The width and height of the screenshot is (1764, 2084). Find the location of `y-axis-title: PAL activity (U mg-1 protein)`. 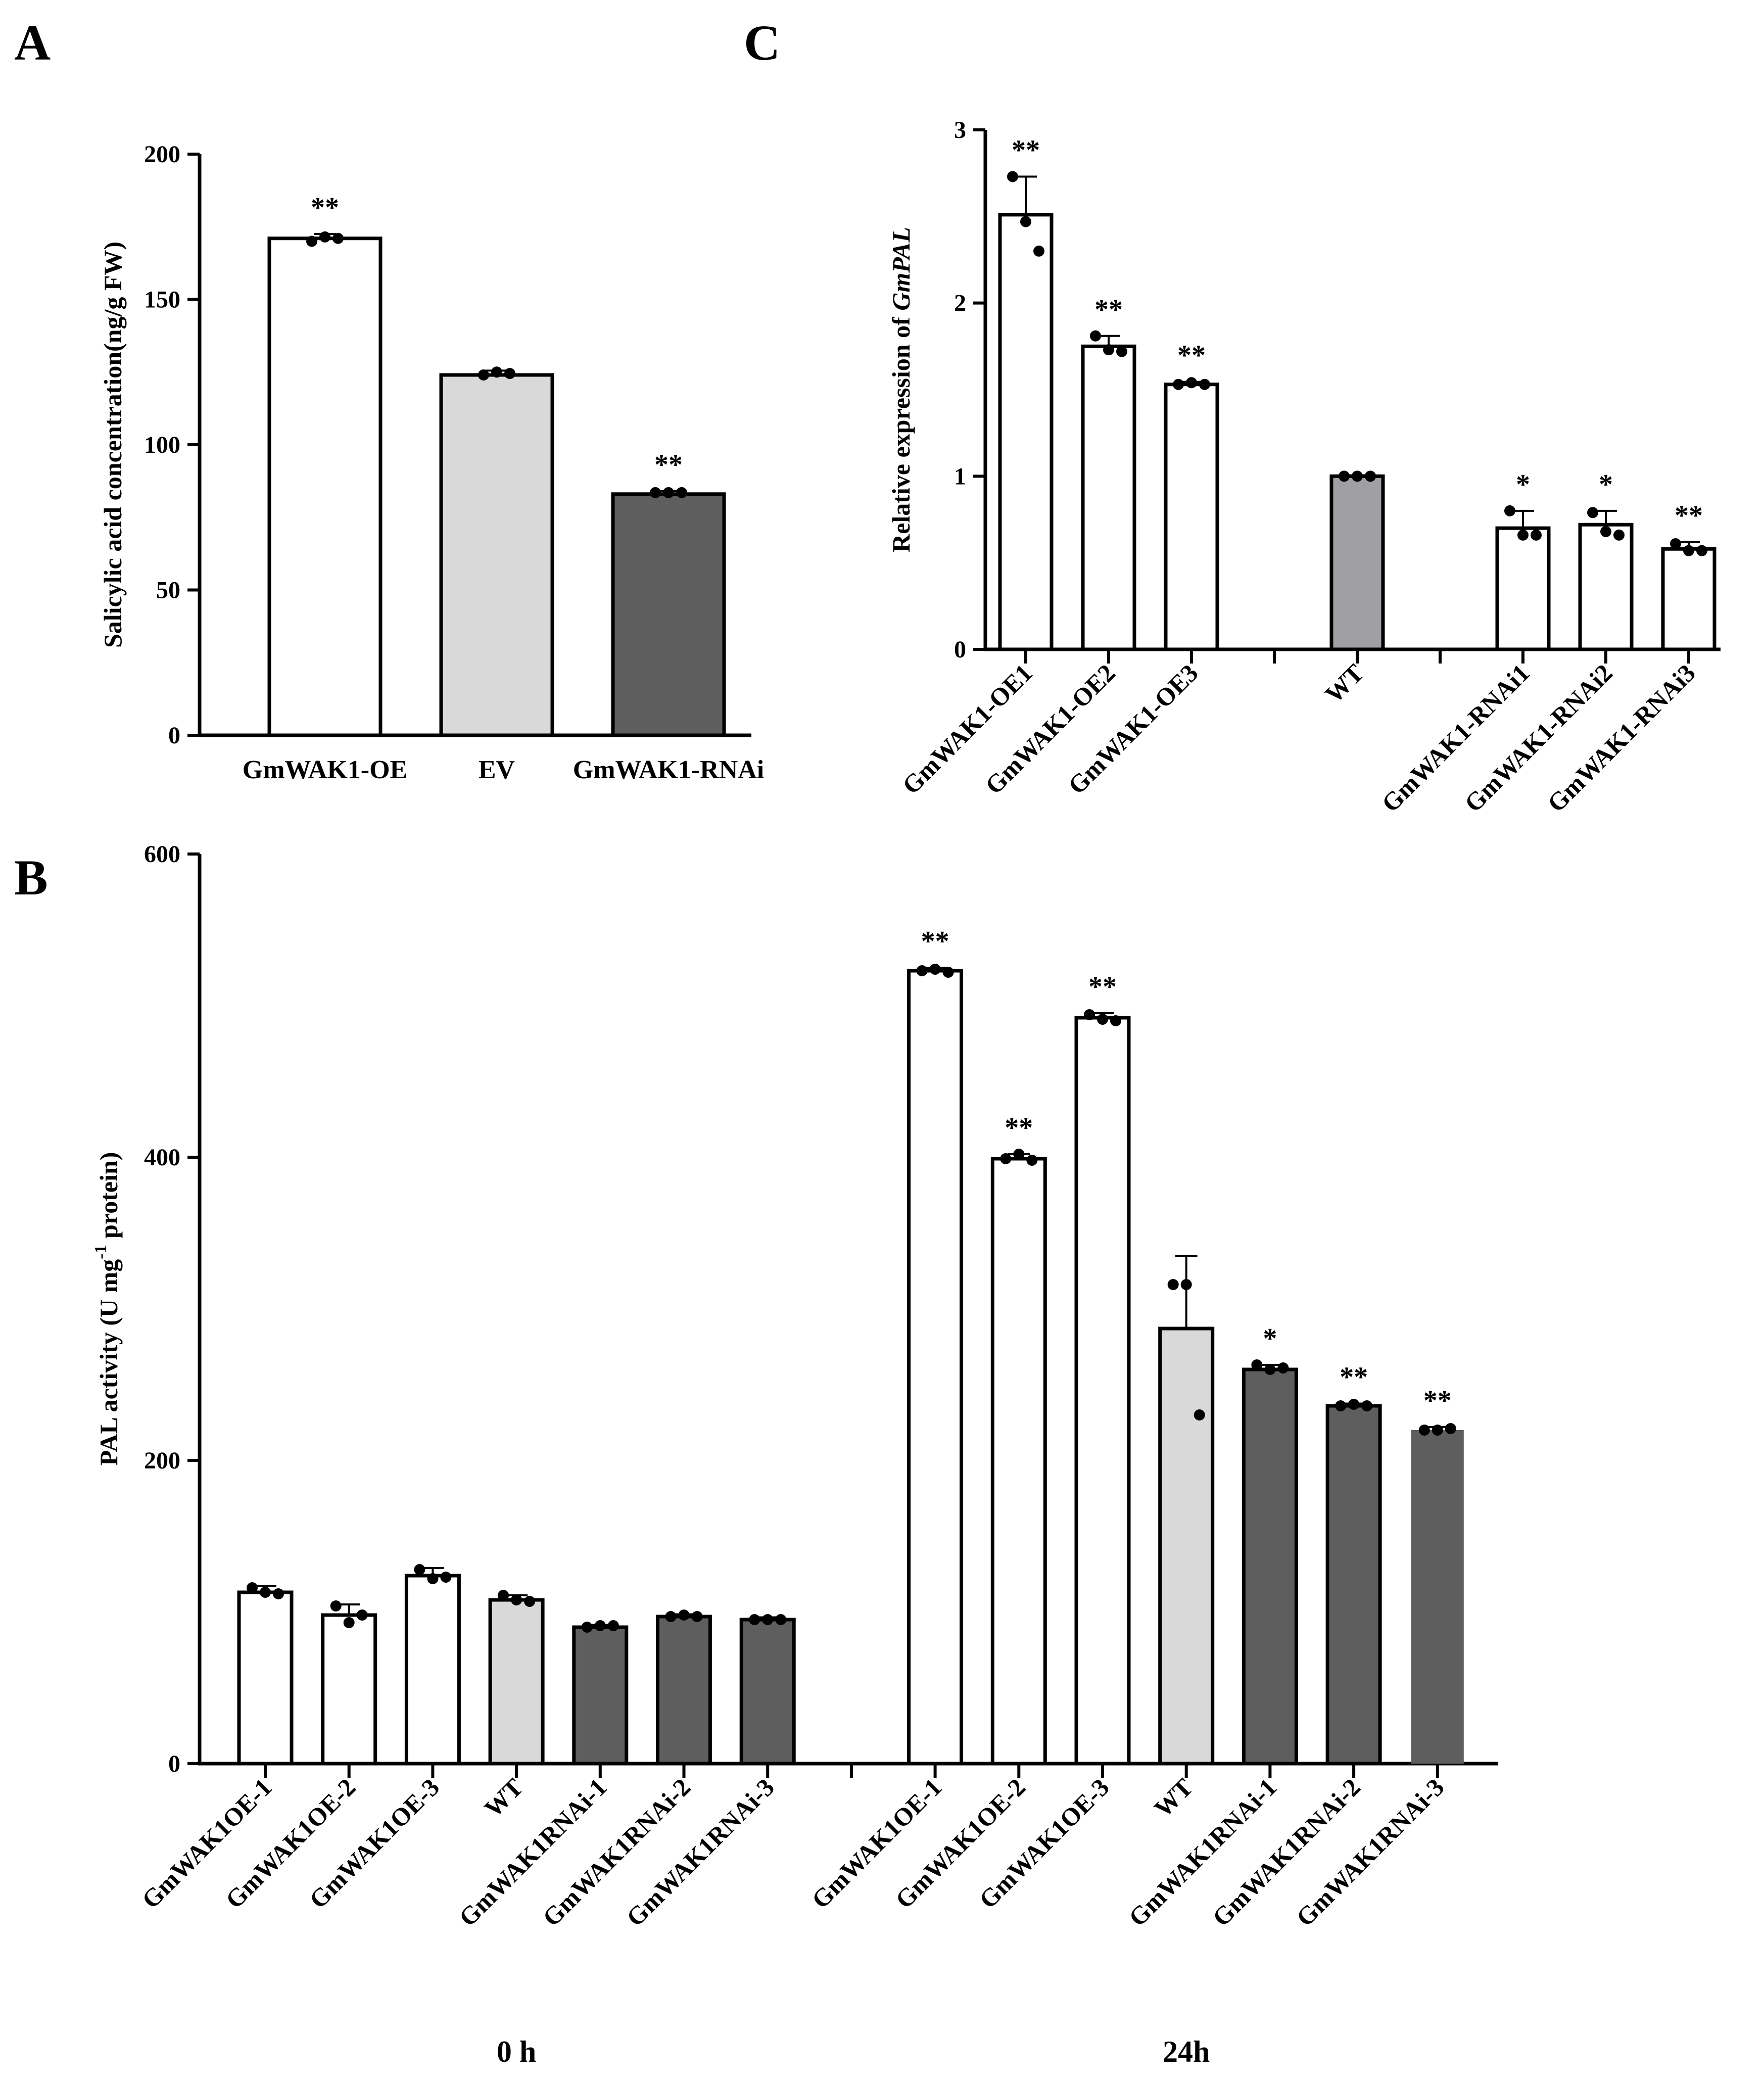

y-axis-title: PAL activity (U mg-1 protein) is located at coordinates (107, 1309).